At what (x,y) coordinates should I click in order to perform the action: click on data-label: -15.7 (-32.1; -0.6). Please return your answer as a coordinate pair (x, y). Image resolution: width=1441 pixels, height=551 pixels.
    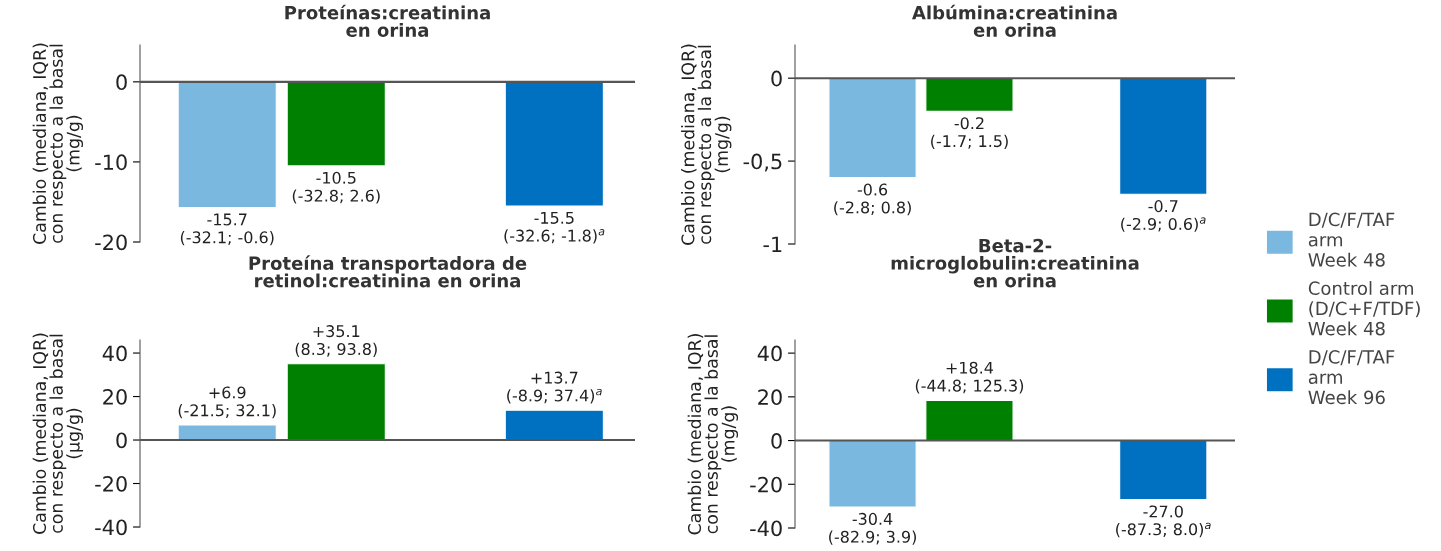
    Looking at the image, I should click on (227, 229).